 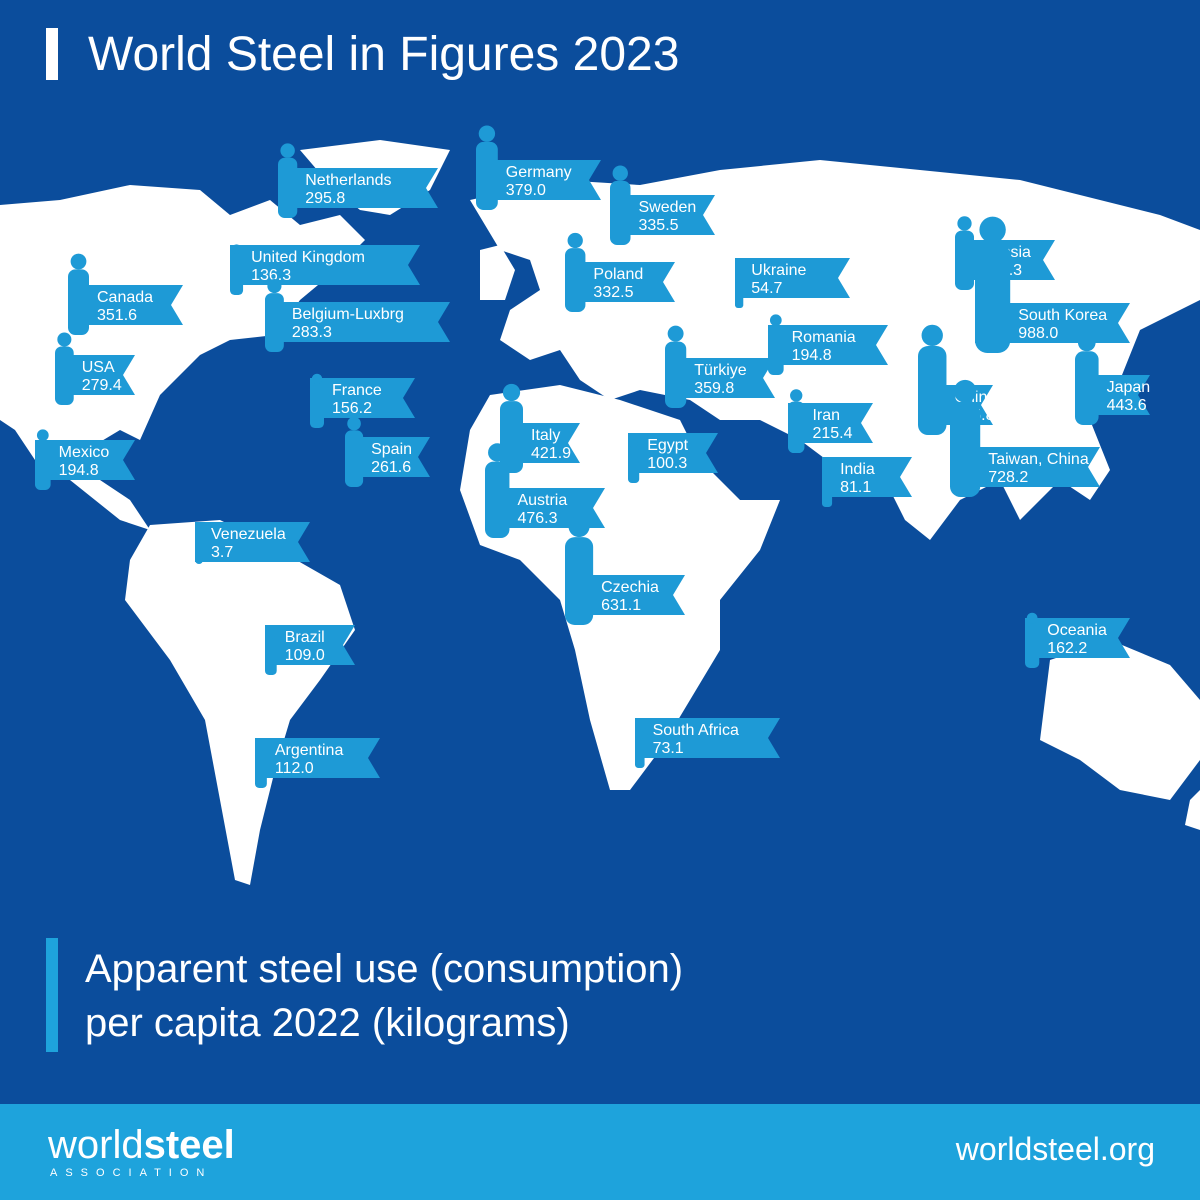 I want to click on region-name: Mexico, so click(x=84, y=452).